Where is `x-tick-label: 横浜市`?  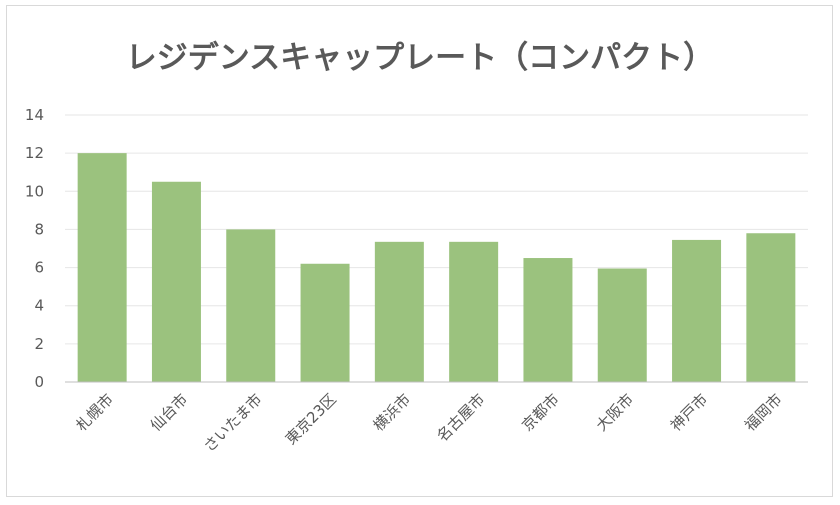
x-tick-label: 横浜市 is located at coordinates (392, 412).